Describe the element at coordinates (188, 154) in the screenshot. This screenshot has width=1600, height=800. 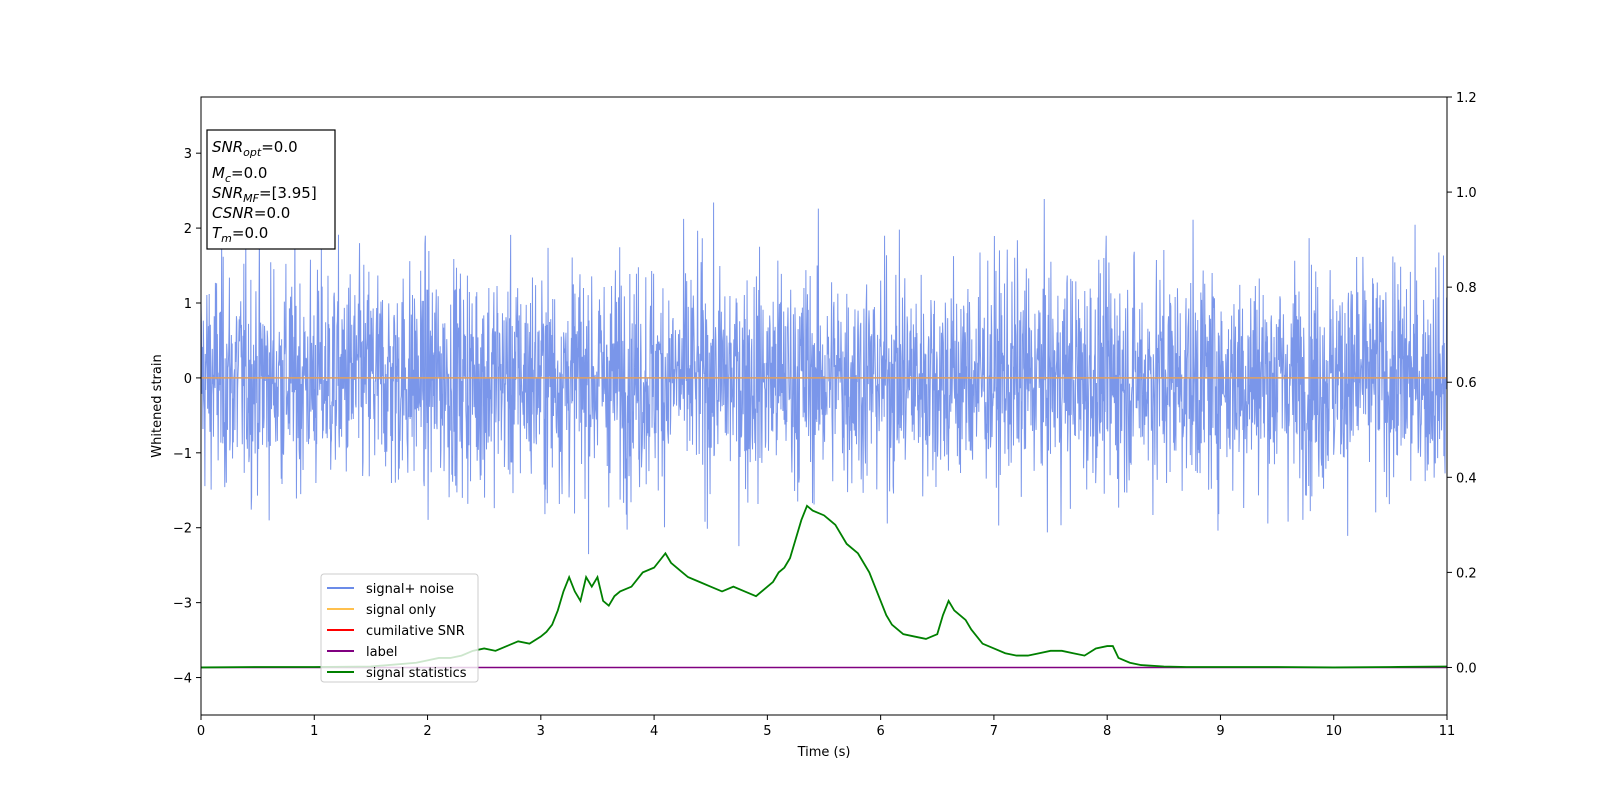
I see `y-tick-label: 3` at that location.